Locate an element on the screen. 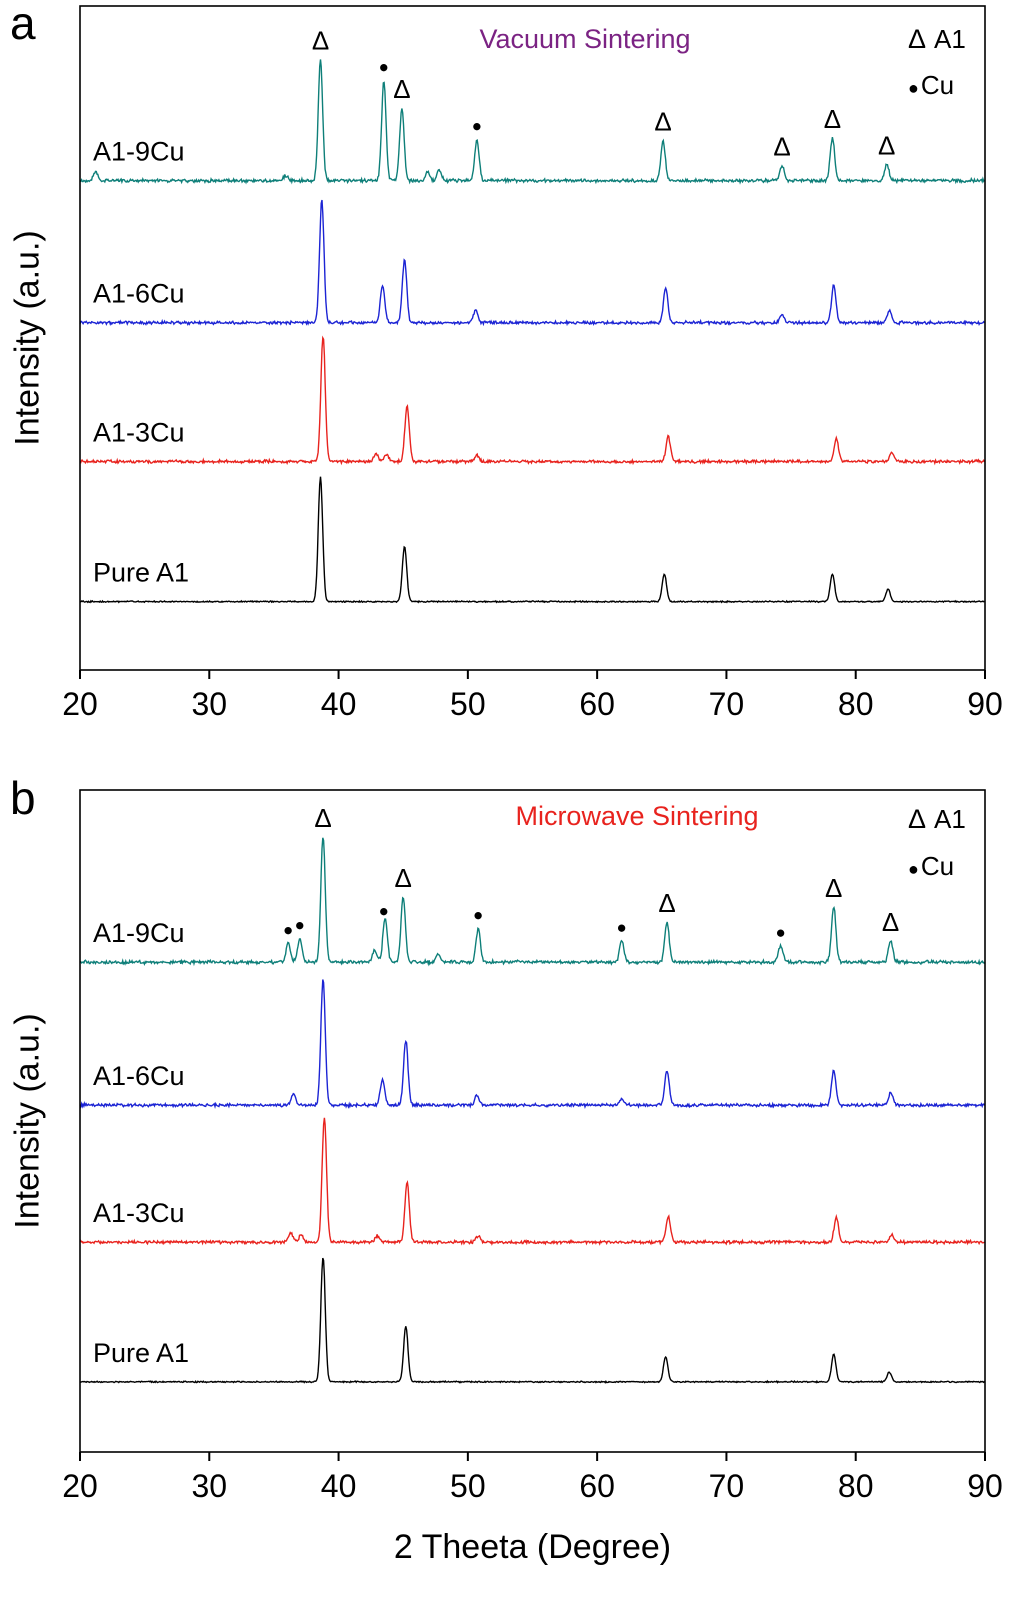 Image resolution: width=1024 pixels, height=1608 pixels. y-axis-label-b: Intensity (a.u.) is located at coordinates (27, 1121).